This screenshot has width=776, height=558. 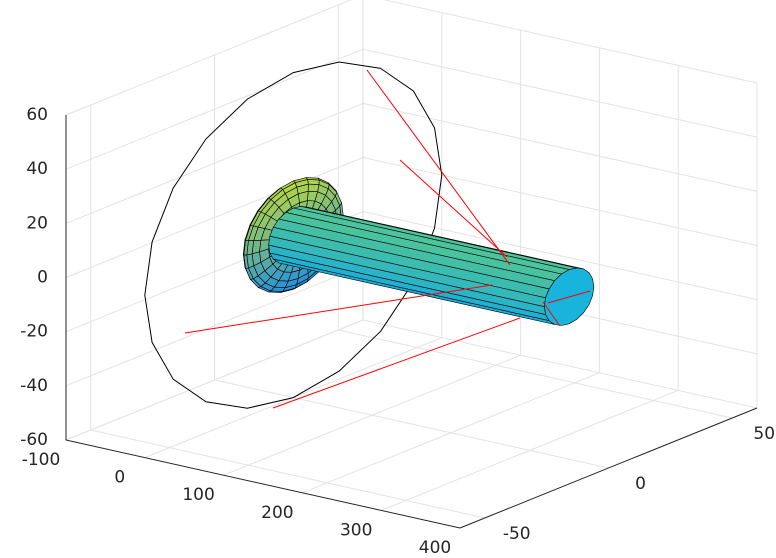 What do you see at coordinates (34, 386) in the screenshot?
I see `z-tick-label: -40` at bounding box center [34, 386].